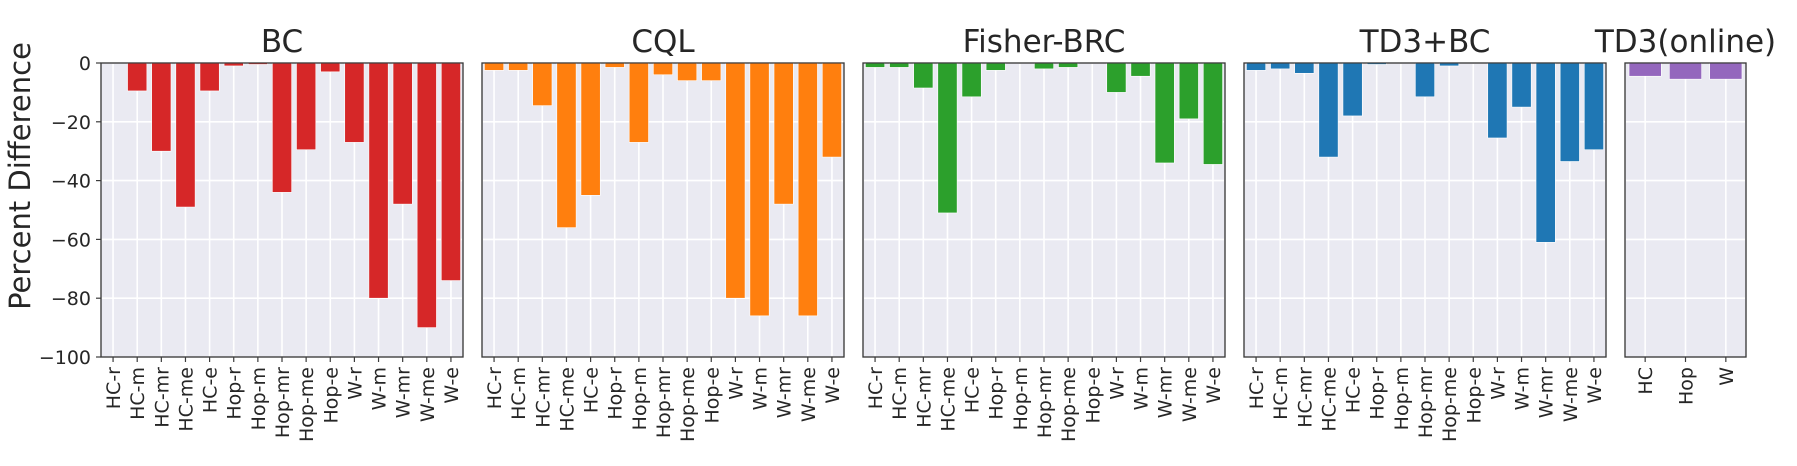  I want to click on bar-HC-m, so click(518, 66).